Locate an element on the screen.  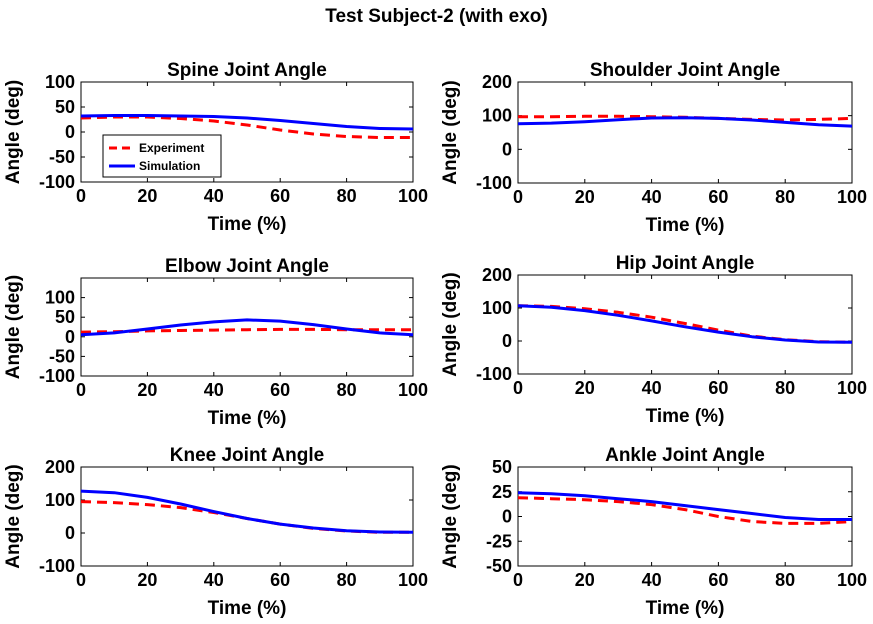
y-tick-label: -25 is located at coordinates (499, 541).